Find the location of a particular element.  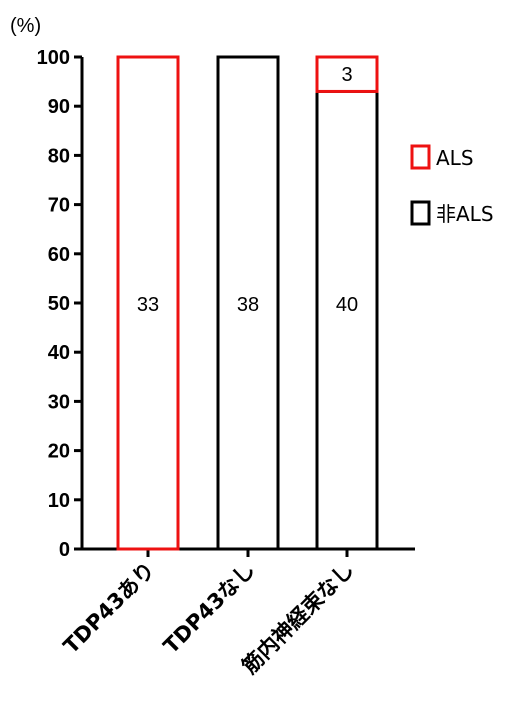

bar-count-label: 33 is located at coordinates (148, 305).